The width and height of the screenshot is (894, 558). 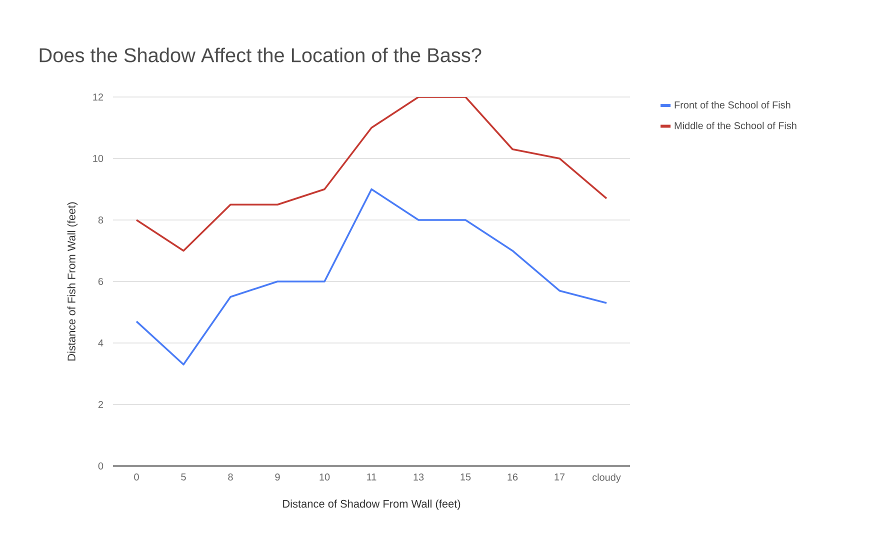 What do you see at coordinates (101, 282) in the screenshot?
I see `y-tick-label: 6` at bounding box center [101, 282].